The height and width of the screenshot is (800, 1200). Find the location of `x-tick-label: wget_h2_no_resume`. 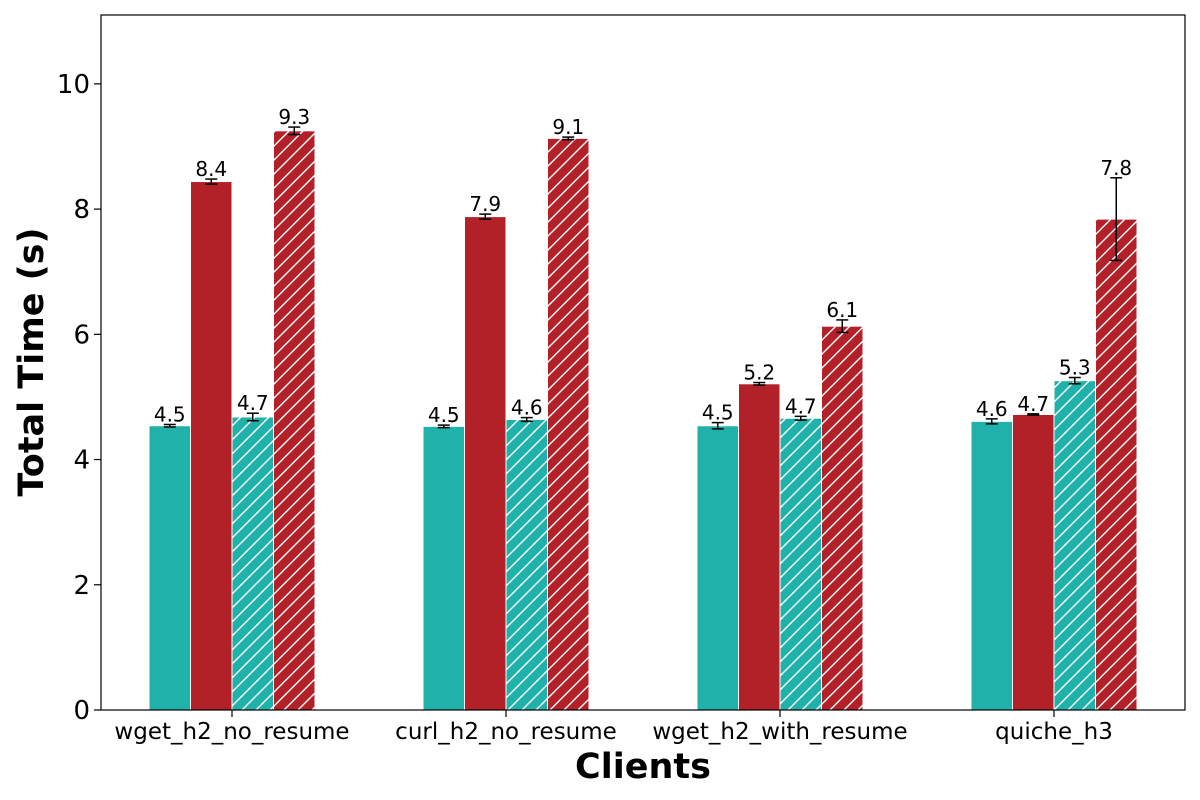

x-tick-label: wget_h2_no_resume is located at coordinates (231, 732).